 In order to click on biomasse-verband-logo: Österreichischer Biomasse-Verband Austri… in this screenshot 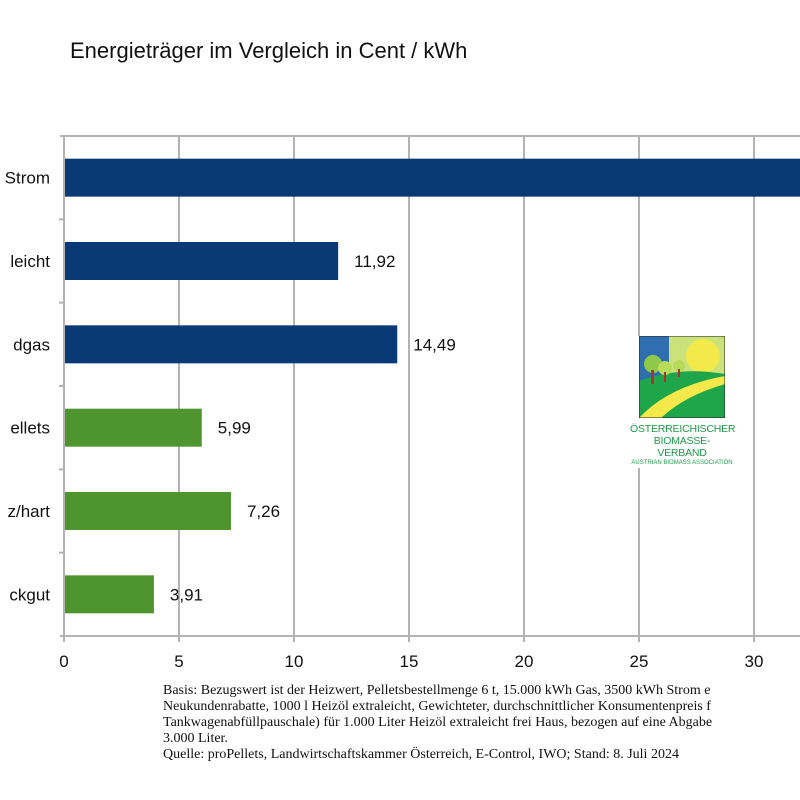, I will do `click(683, 401)`.